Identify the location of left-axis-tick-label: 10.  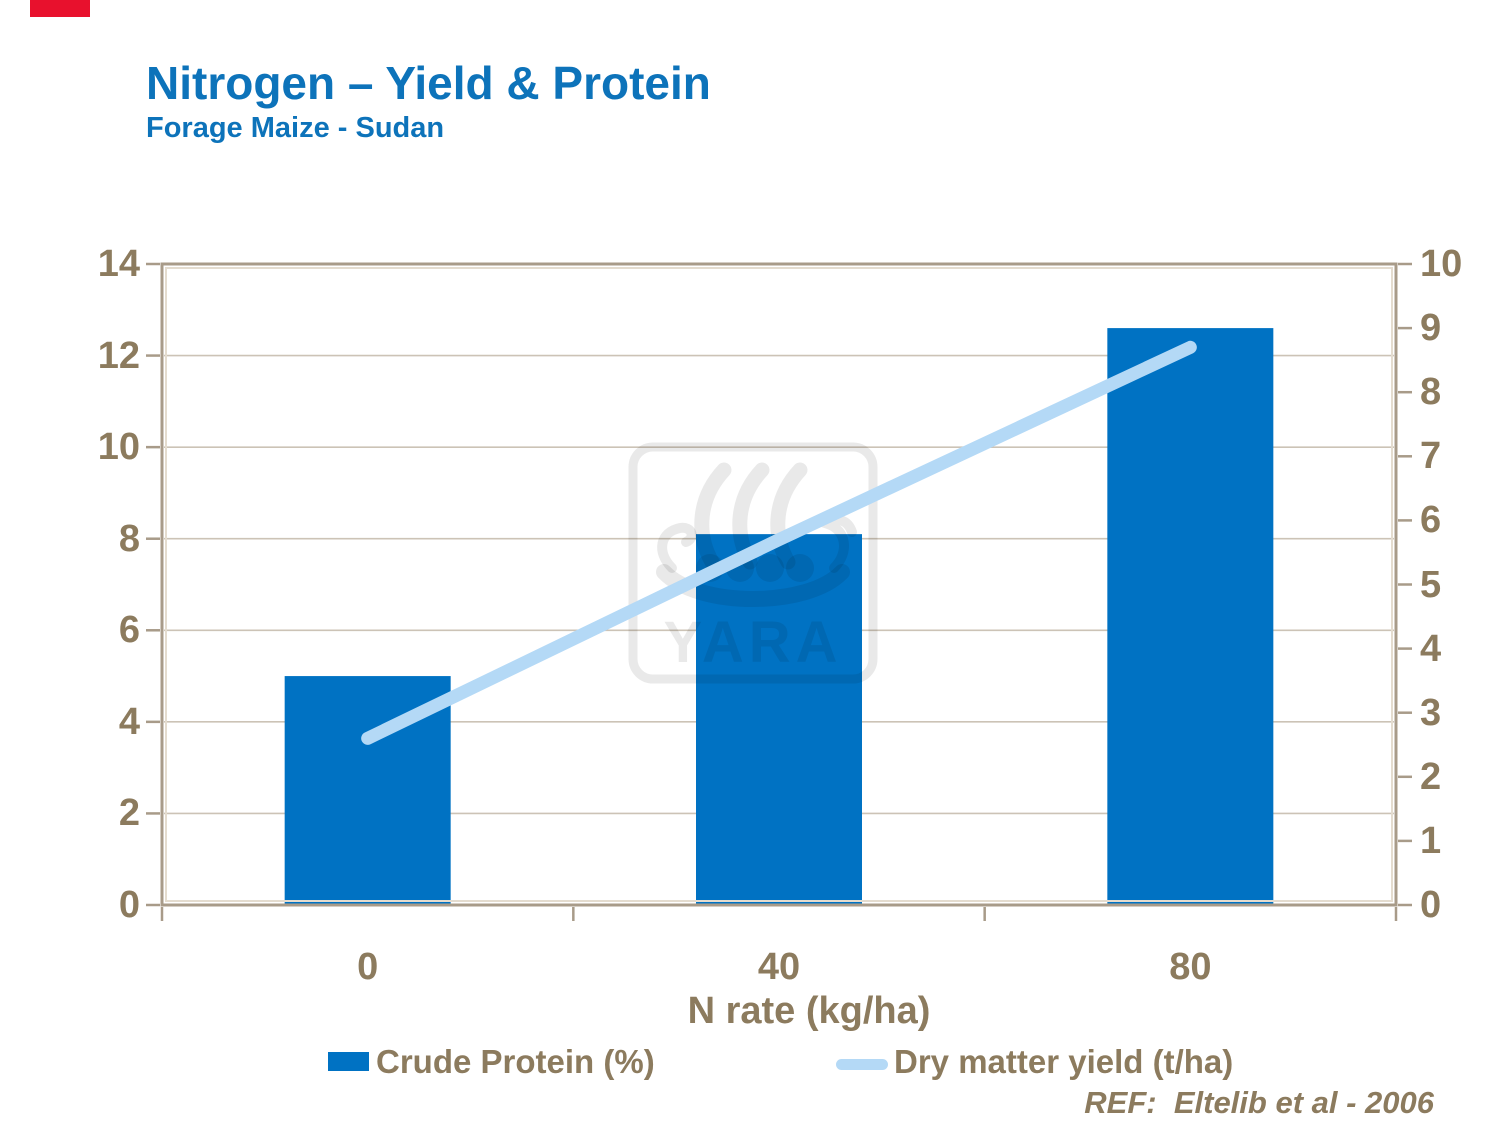
(118, 447).